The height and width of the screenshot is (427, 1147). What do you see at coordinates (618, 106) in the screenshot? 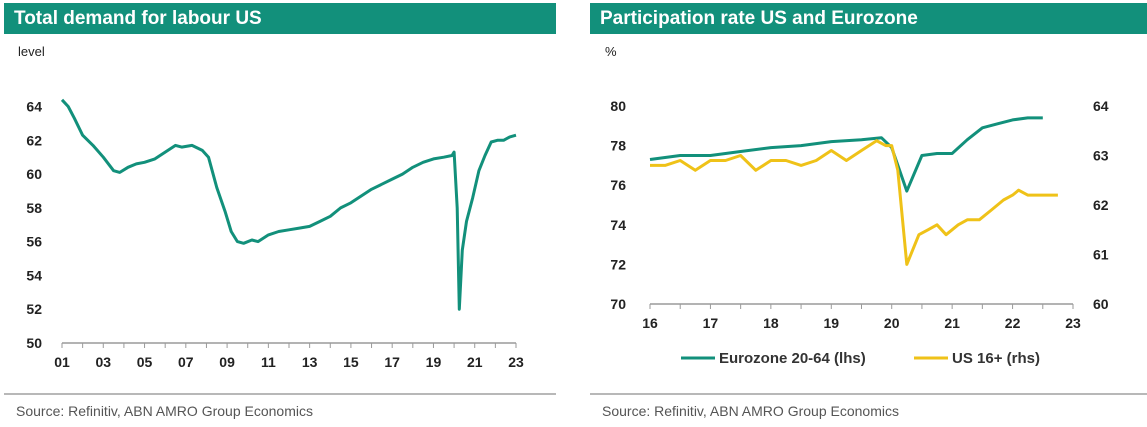
I see `y-left-tick-label: 80` at bounding box center [618, 106].